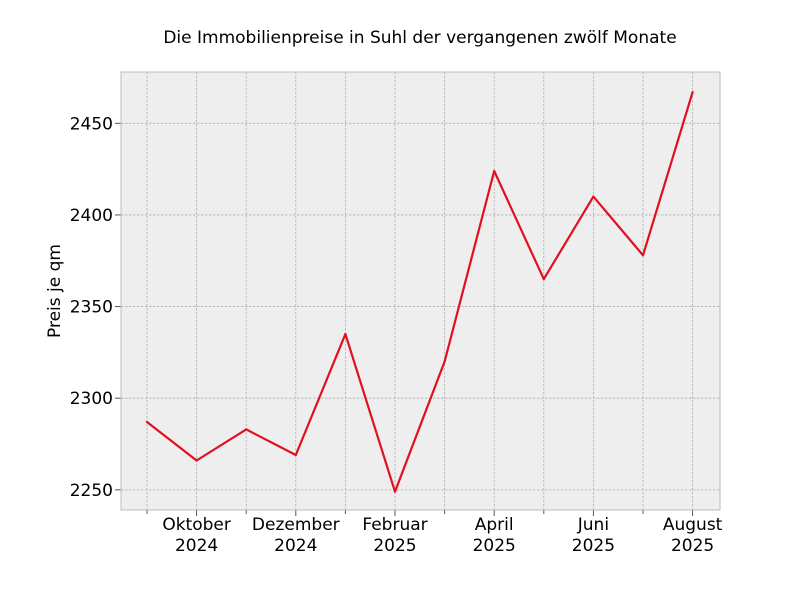 The height and width of the screenshot is (600, 800). What do you see at coordinates (494, 525) in the screenshot?
I see `x-tick-label-month: April` at bounding box center [494, 525].